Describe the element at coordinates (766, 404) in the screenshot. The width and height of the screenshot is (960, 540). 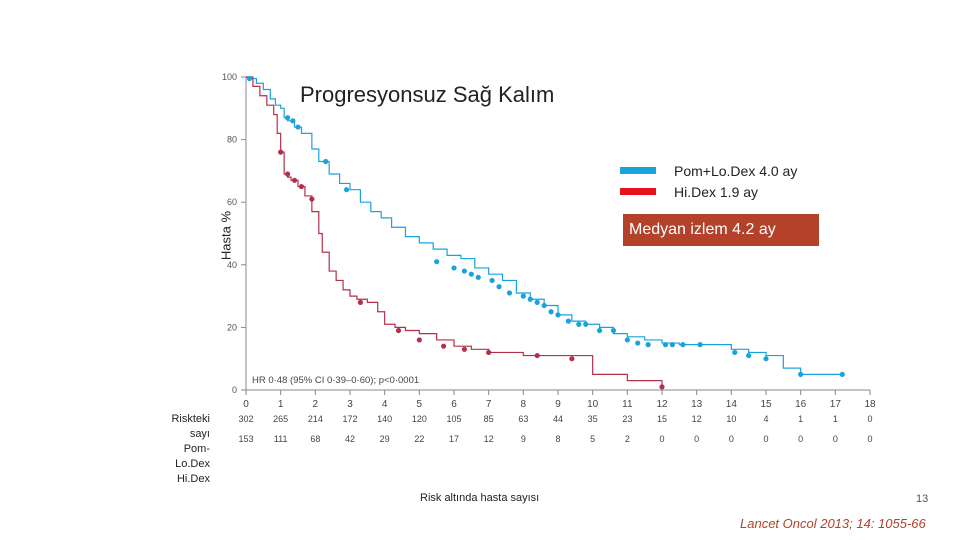
I see `x-tick-label: 15` at that location.